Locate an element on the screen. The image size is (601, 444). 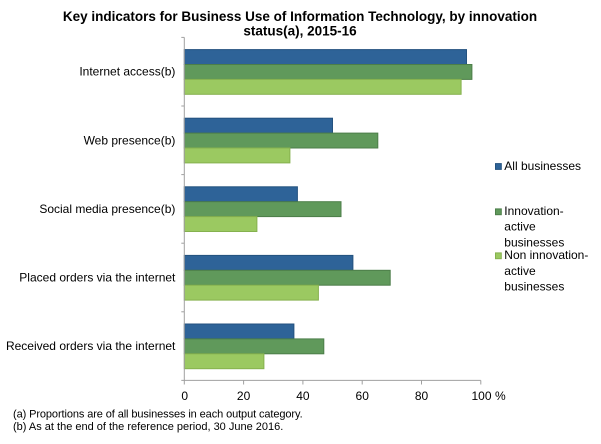
svg-text:Received orders via the intern: Received orders via the internet is located at coordinates (91, 346).